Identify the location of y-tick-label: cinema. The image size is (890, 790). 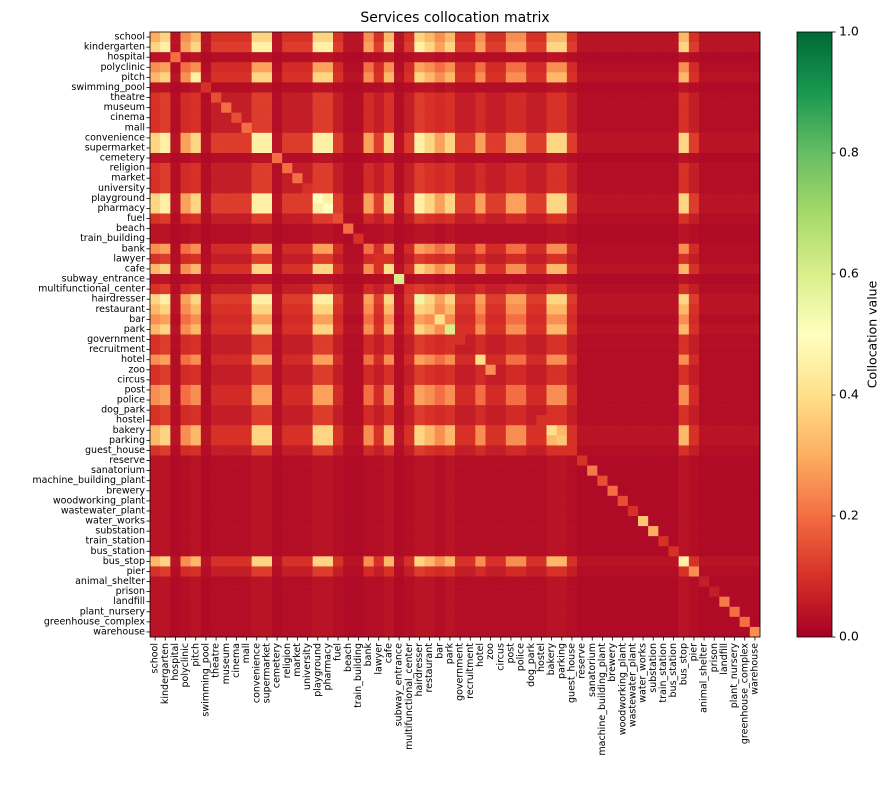
(127, 117).